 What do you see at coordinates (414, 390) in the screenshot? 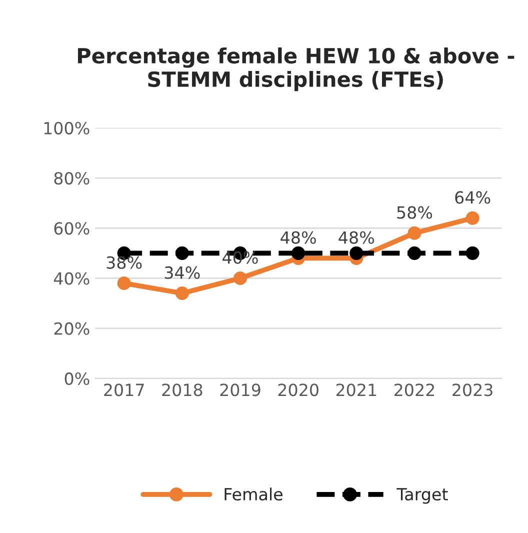
I see `x-tick-label: 2022` at bounding box center [414, 390].